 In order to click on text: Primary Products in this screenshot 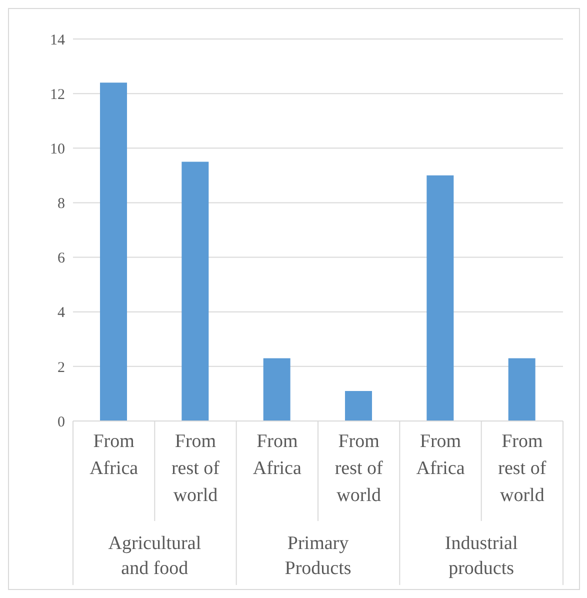, I will do `click(318, 556)`.